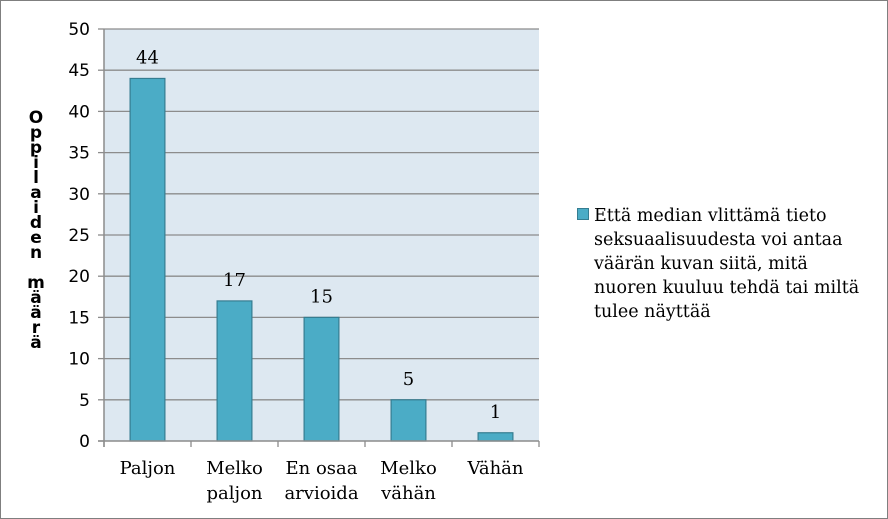 The image size is (888, 519). I want to click on y-axis-title-char: n, so click(36, 253).